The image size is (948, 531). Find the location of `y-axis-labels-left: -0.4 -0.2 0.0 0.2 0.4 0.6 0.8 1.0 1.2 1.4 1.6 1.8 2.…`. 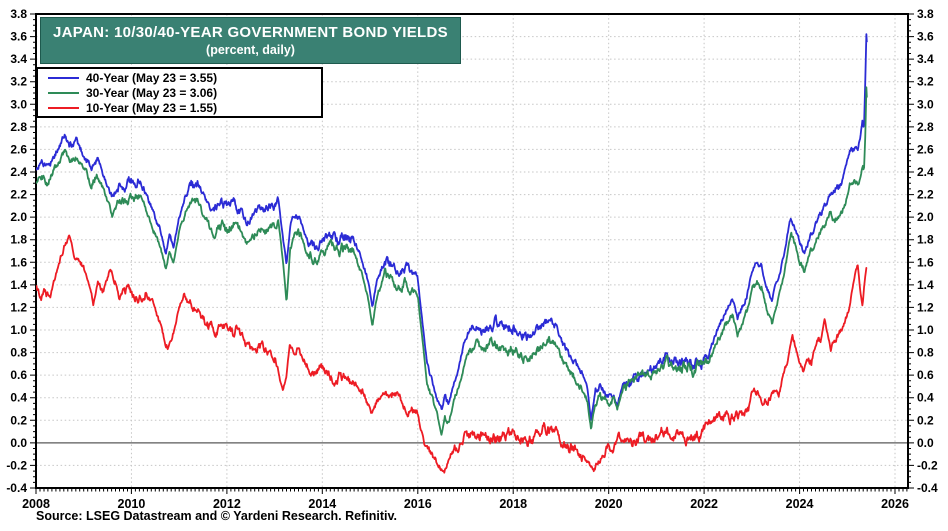

y-axis-labels-left: -0.4 -0.2 0.0 0.2 0.4 0.6 0.8 1.0 1.2 1.4 1.6 1.8 2.… is located at coordinates (16, 251).